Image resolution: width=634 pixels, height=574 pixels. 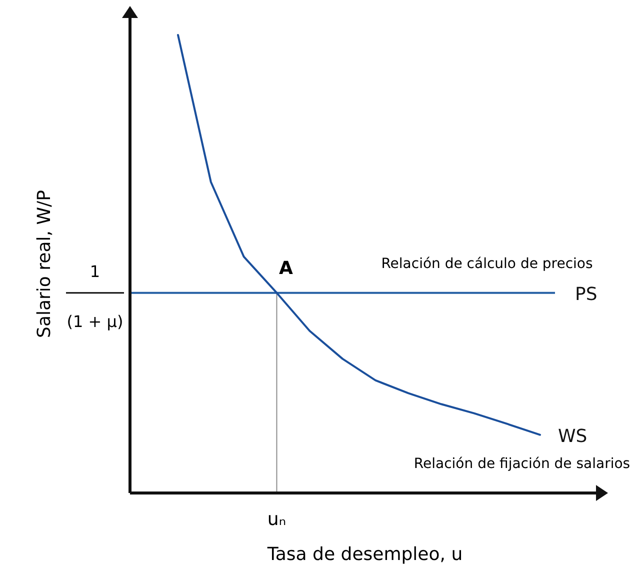 I want to click on ref-line-label: PS, so click(x=586, y=294).